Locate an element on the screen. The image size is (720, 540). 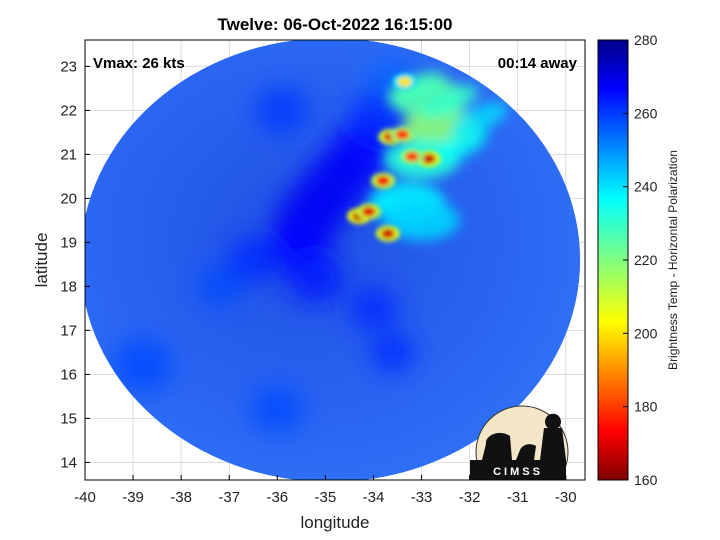
colorbar-tick-label: 200 is located at coordinates (646, 333).